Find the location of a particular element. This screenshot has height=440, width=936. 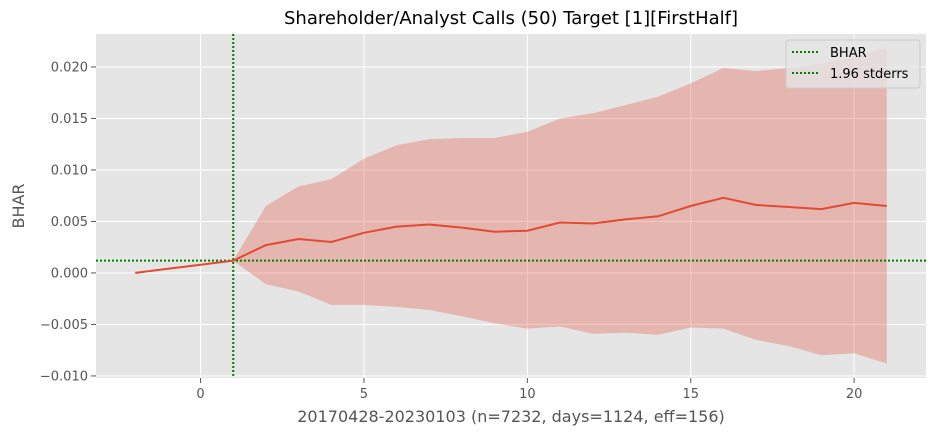

x-tick-label: 5 is located at coordinates (364, 394).